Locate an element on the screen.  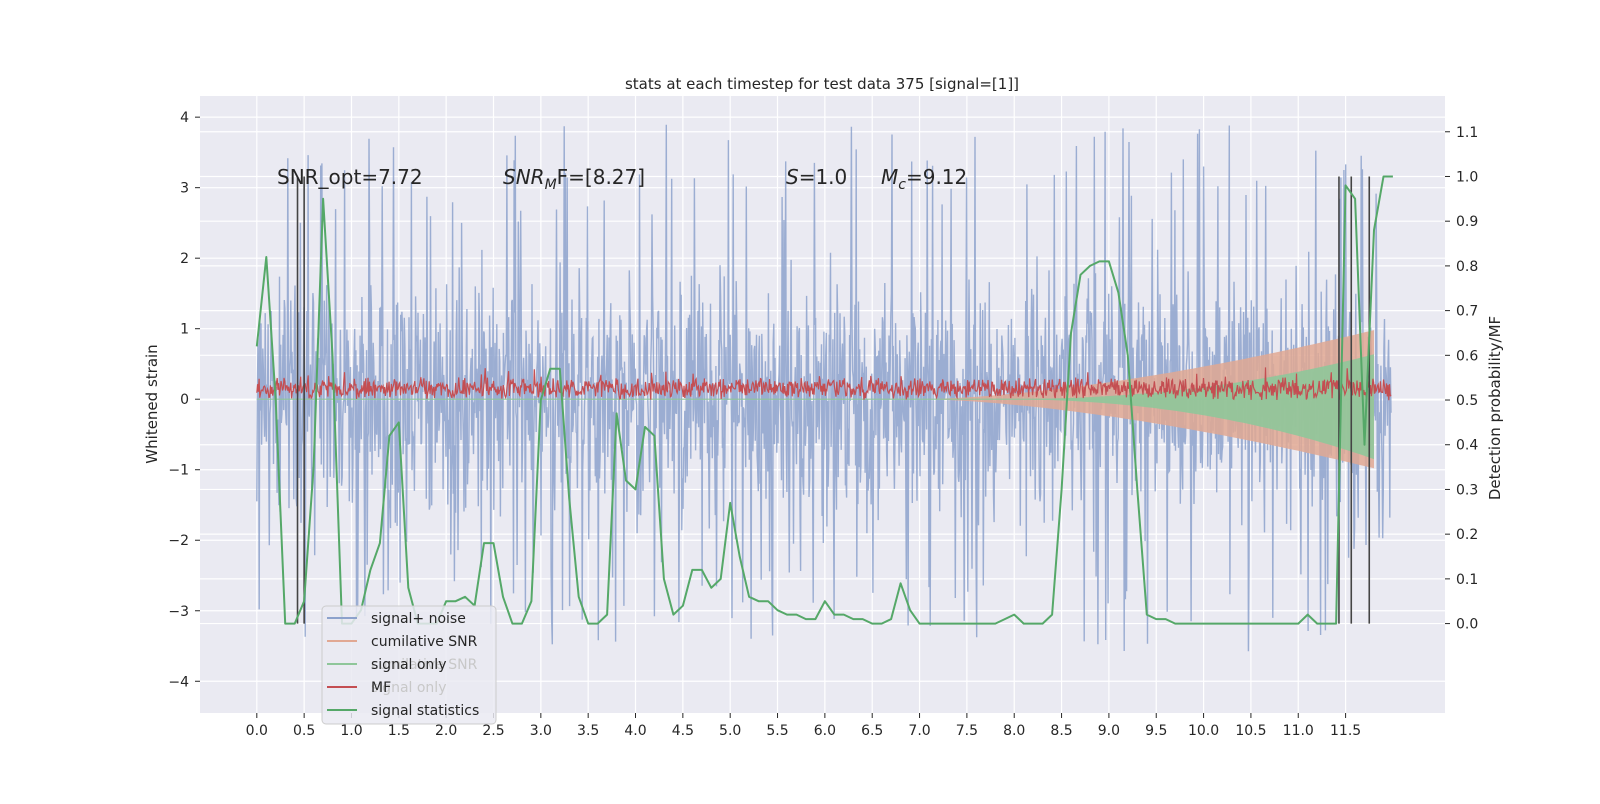
x-tick-label: 0.0 is located at coordinates (257, 731).